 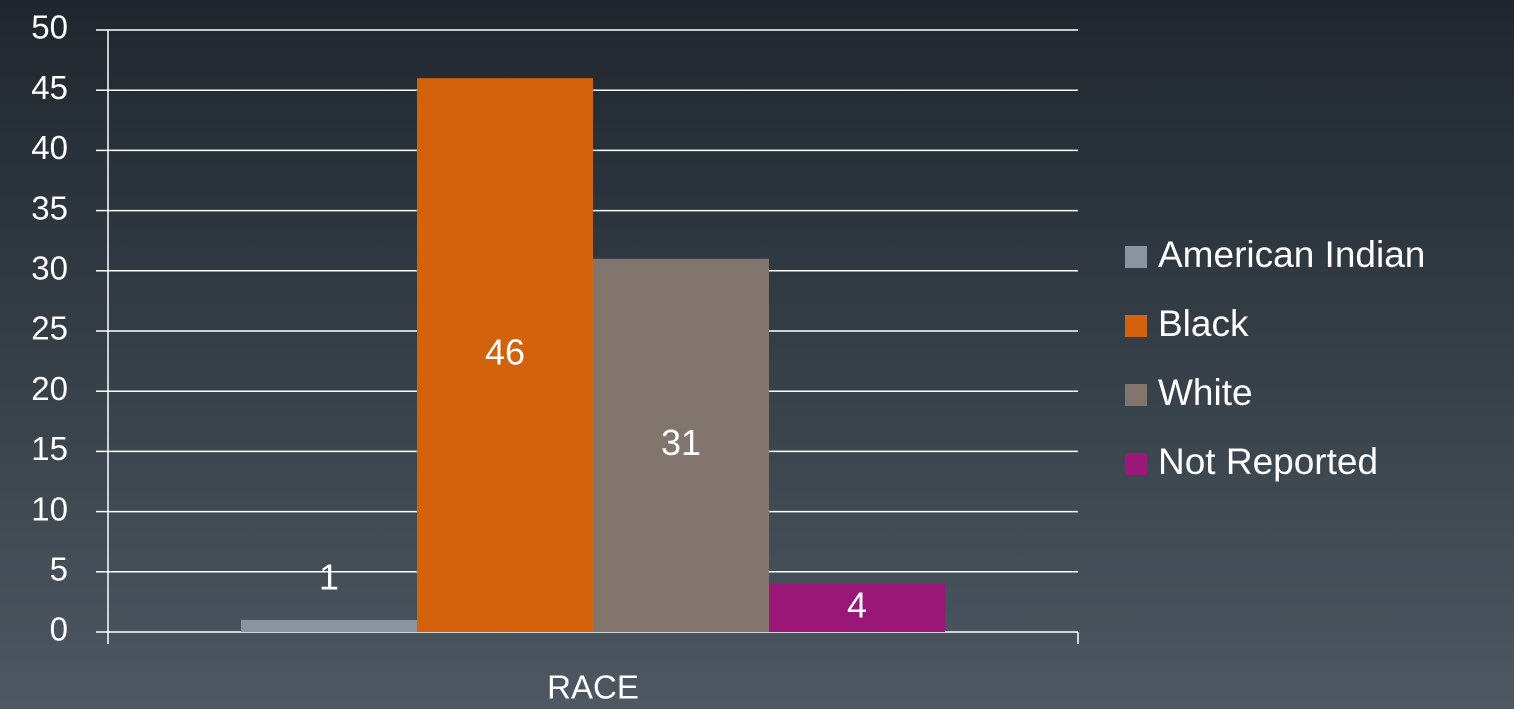 What do you see at coordinates (593, 687) in the screenshot?
I see `x-tick-label: RACE` at bounding box center [593, 687].